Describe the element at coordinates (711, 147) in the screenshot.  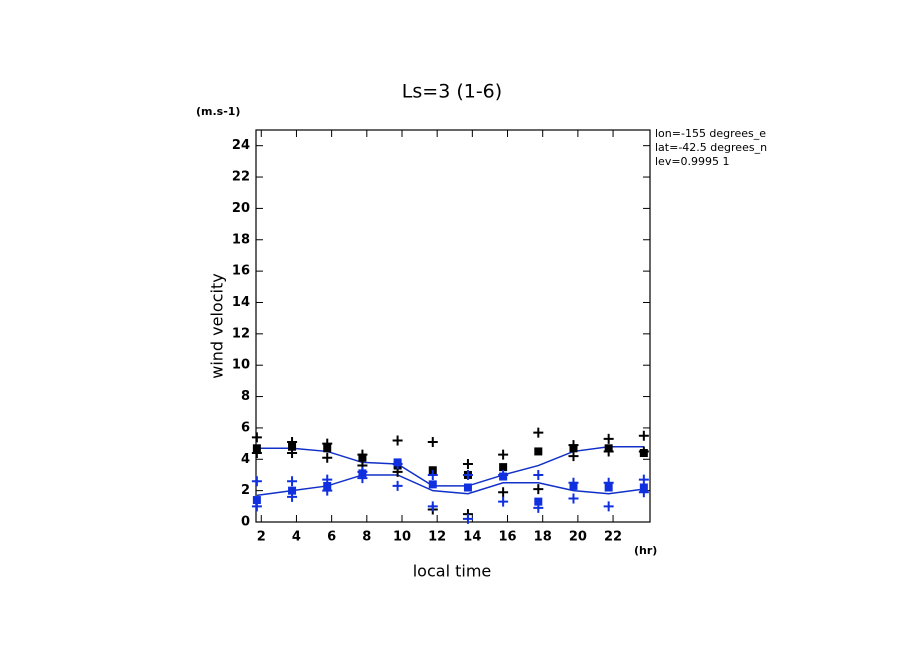
I see `annotation: lat=-42.5 degrees_n` at that location.